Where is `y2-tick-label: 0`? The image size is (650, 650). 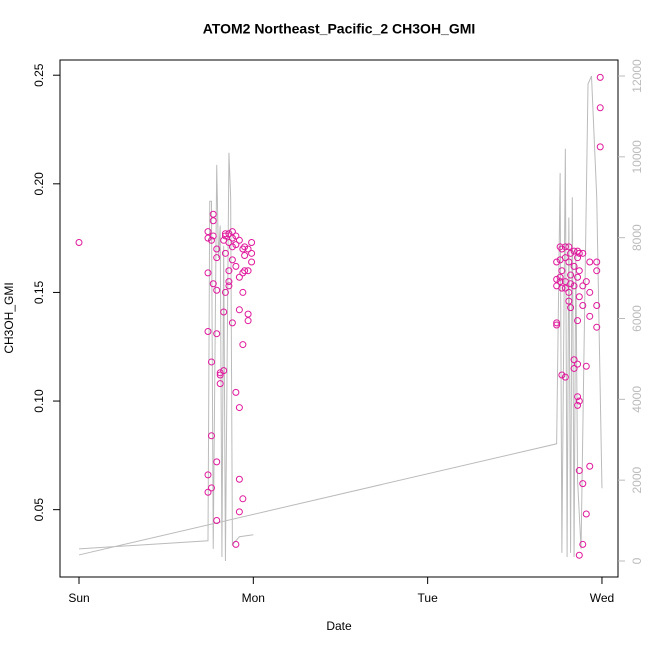 y2-tick-label: 0 is located at coordinates (637, 560).